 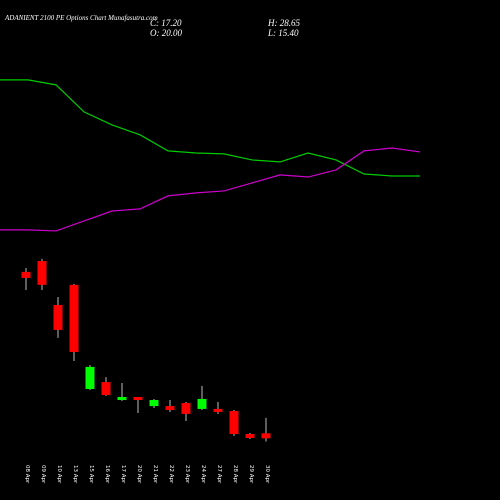 What do you see at coordinates (171, 474) in the screenshot?
I see `x-tick-label: 22 Apr` at bounding box center [171, 474].